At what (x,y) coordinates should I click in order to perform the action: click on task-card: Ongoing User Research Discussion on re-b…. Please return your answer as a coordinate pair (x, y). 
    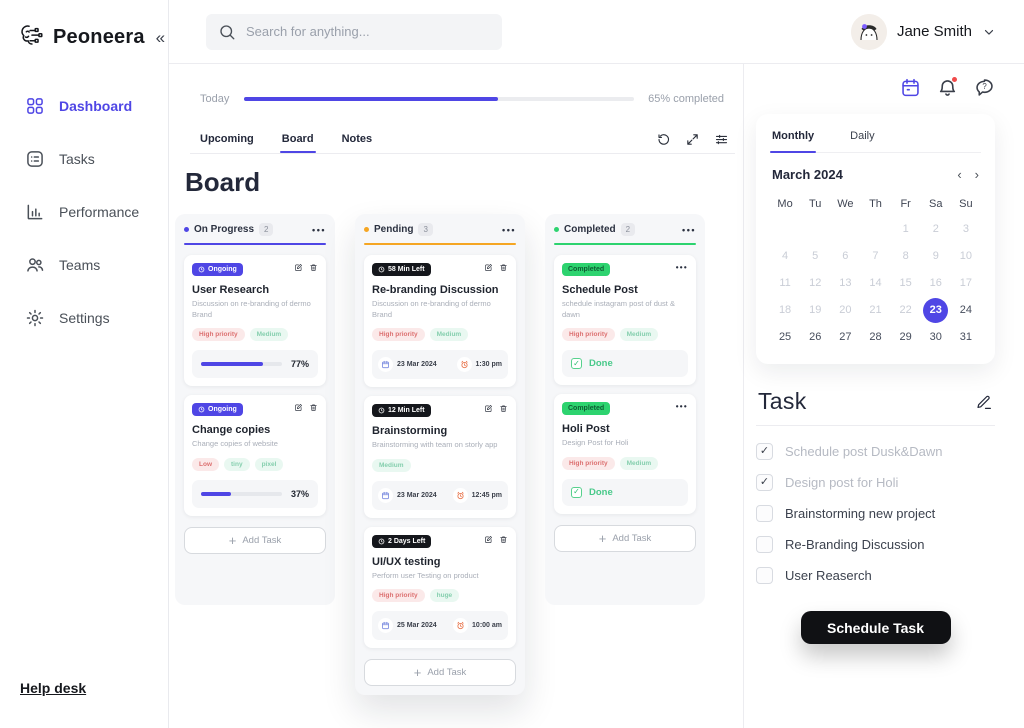
    Looking at the image, I should click on (255, 320).